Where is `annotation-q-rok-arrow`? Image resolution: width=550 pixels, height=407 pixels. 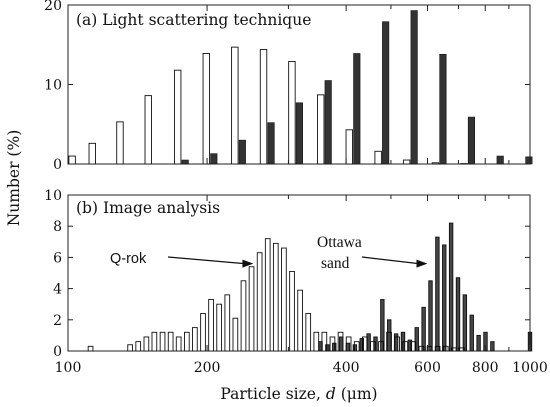
annotation-q-rok-arrow is located at coordinates (210, 262).